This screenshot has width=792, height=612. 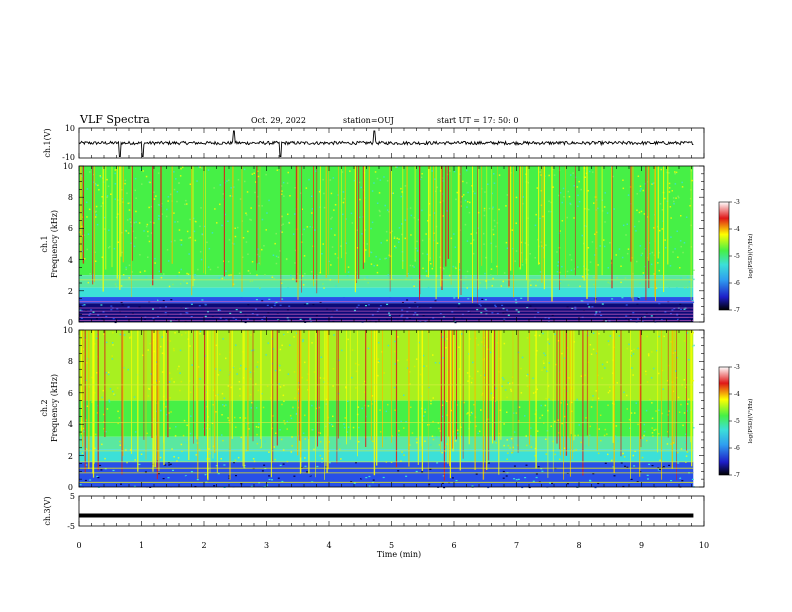 I want to click on ch2-cb-tick-m5: -5, so click(x=737, y=421).